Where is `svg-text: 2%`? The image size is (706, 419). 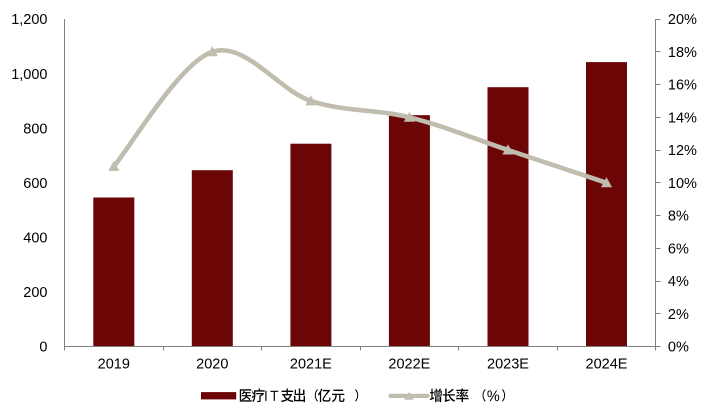 svg-text: 2% is located at coordinates (678, 315).